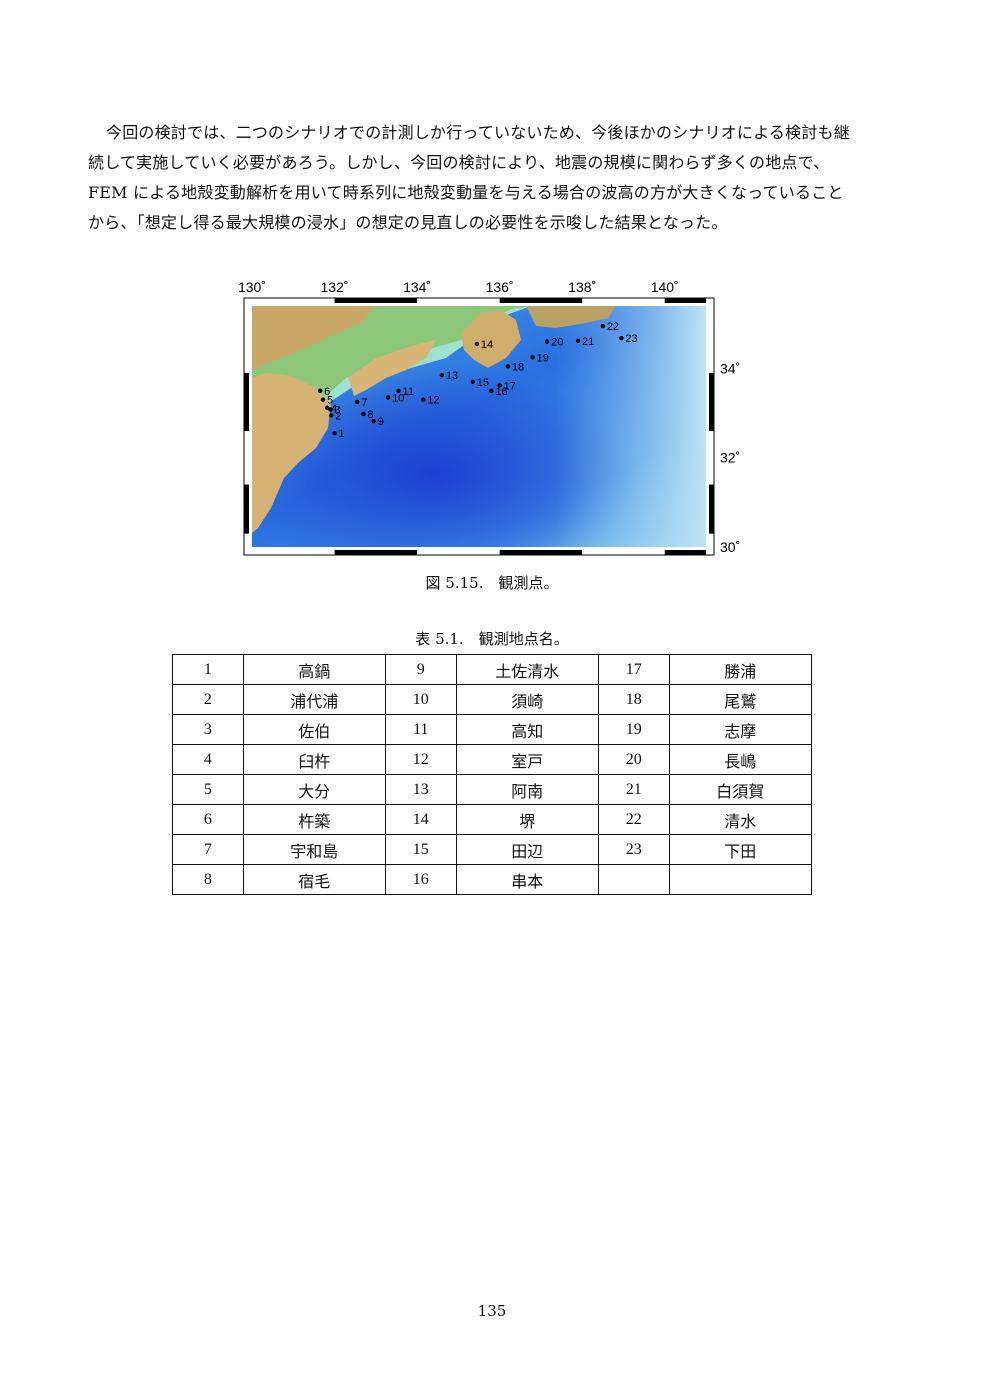 The image size is (984, 1392). What do you see at coordinates (314, 669) in the screenshot?
I see `station-name: 高鍋` at bounding box center [314, 669].